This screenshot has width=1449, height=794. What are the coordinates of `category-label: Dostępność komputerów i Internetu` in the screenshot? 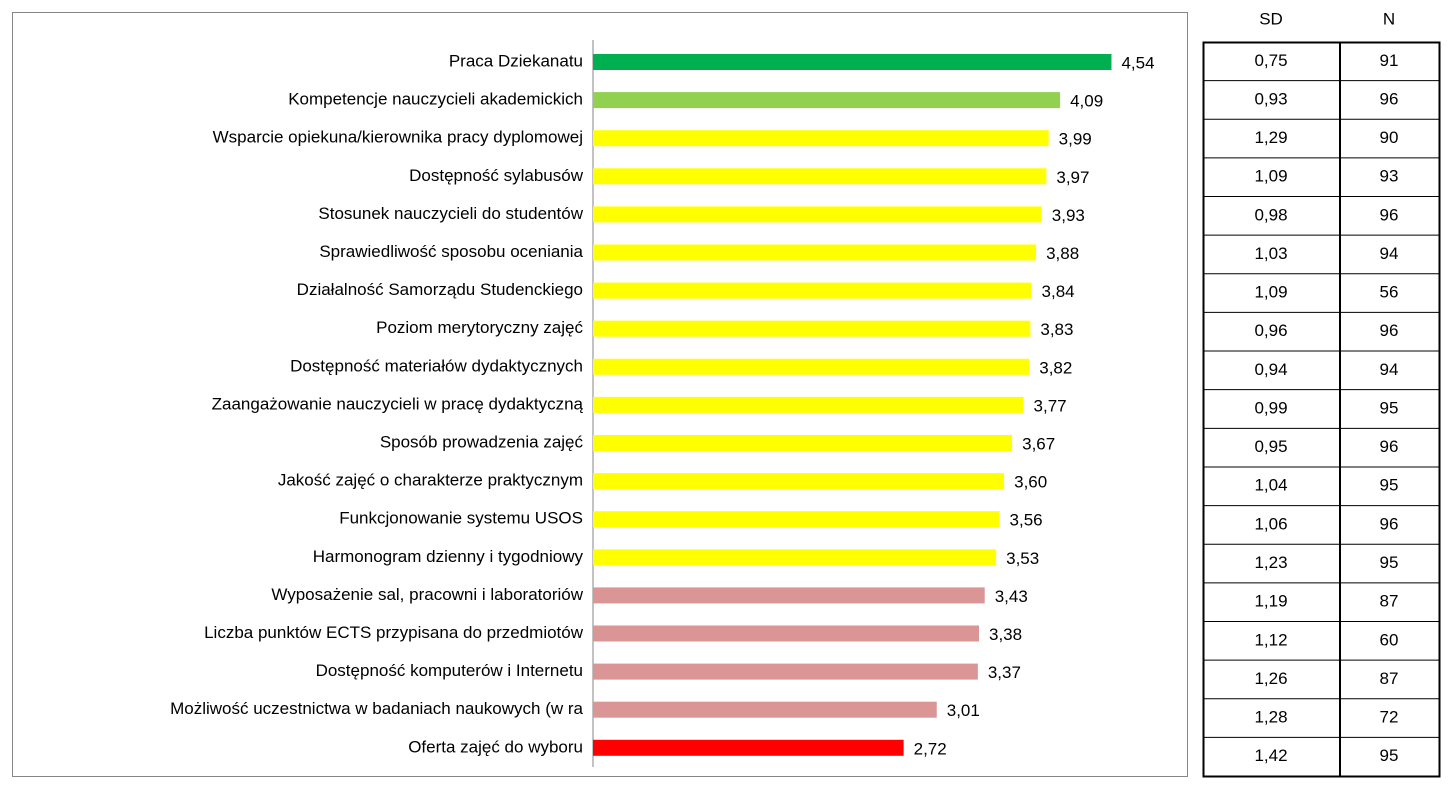 It's located at (449, 670).